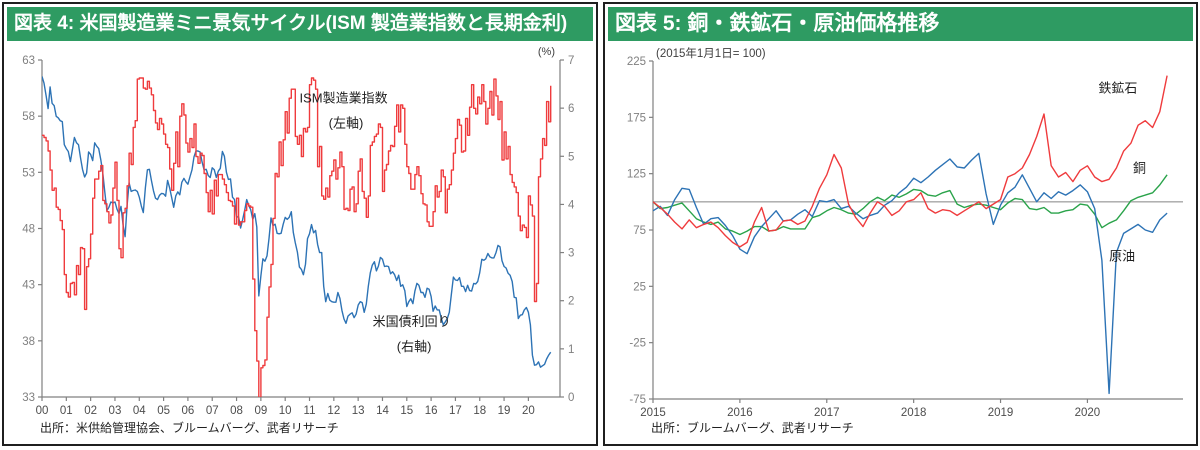 The image size is (1200, 450). I want to click on svg-text: 48, so click(28, 230).